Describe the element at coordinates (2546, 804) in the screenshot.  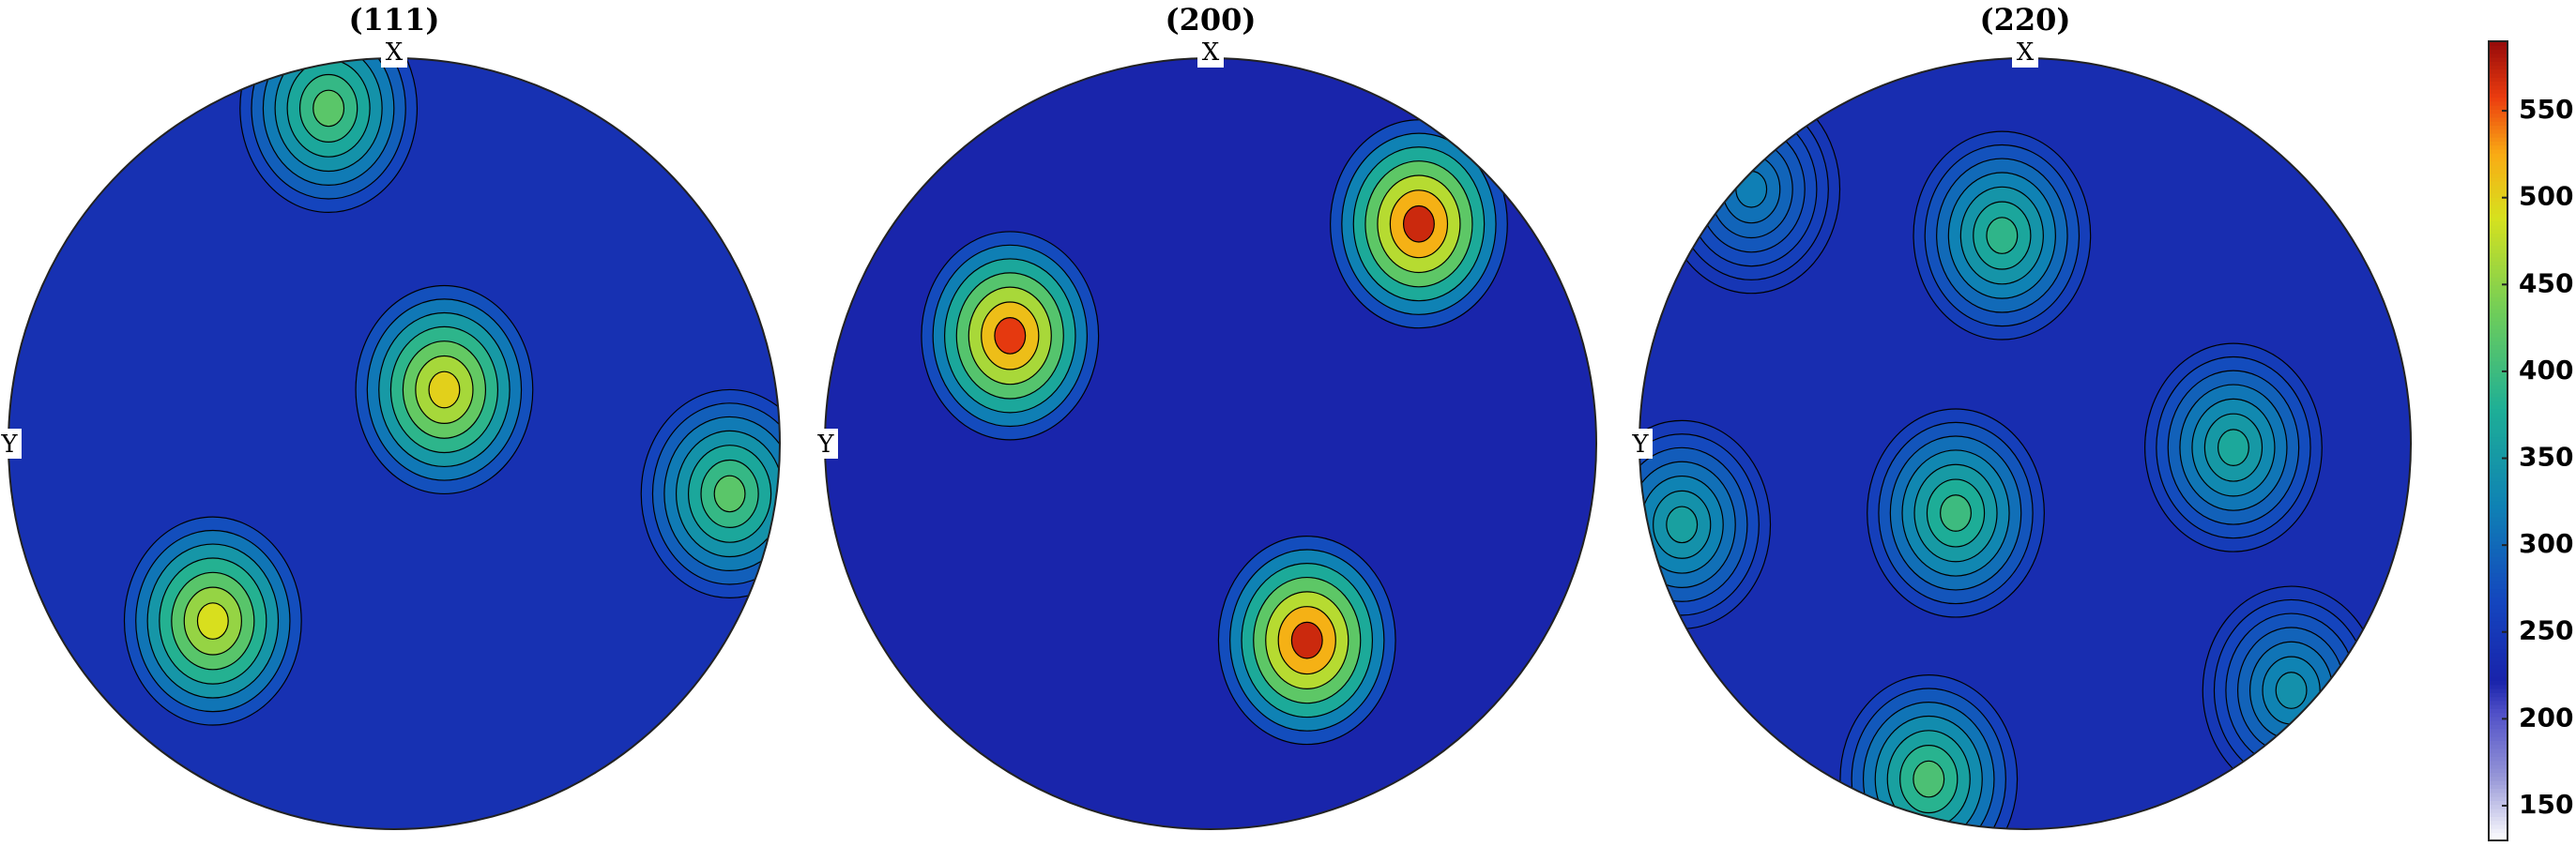
I see `colorbar-tick-label: 150` at that location.